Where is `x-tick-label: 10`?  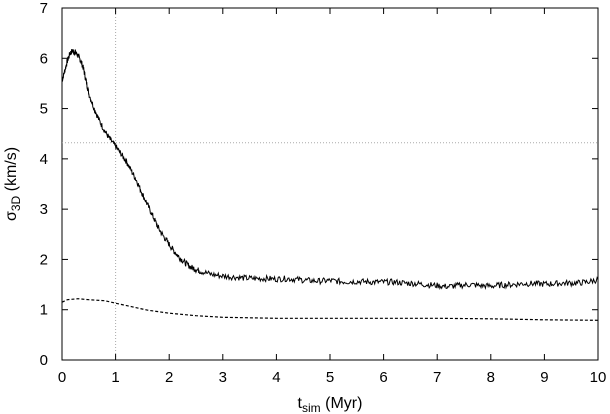 x-tick-label: 10 is located at coordinates (598, 377).